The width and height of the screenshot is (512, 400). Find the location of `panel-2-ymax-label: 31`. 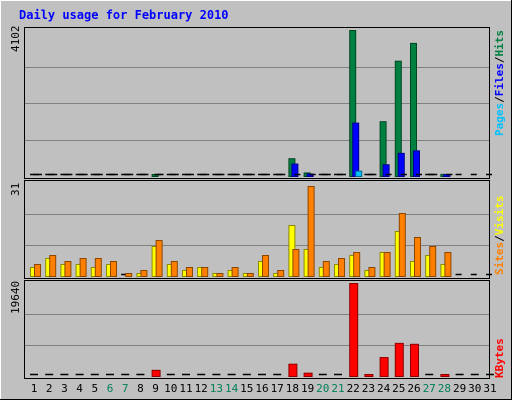

panel-2-ymax-label: 31 is located at coordinates (15, 189).